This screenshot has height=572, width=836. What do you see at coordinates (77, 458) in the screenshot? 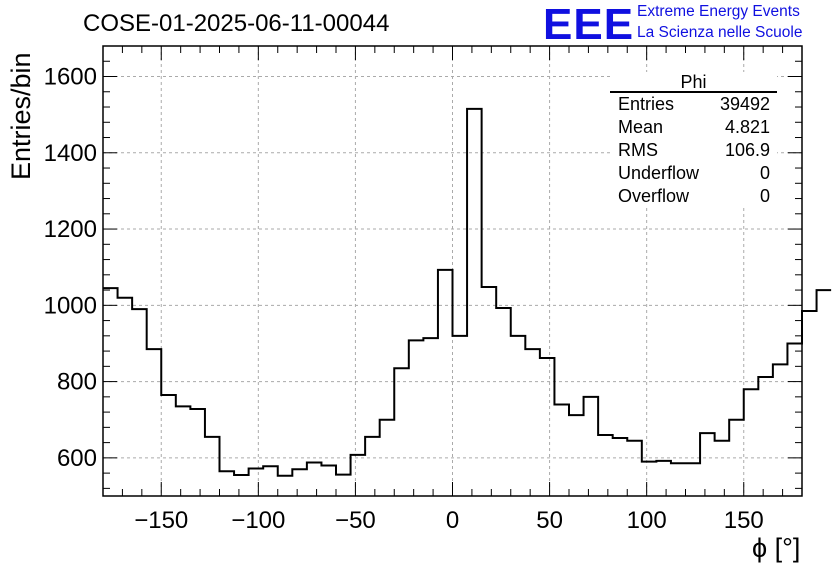
I see `y-tick-label: 600` at bounding box center [77, 458].